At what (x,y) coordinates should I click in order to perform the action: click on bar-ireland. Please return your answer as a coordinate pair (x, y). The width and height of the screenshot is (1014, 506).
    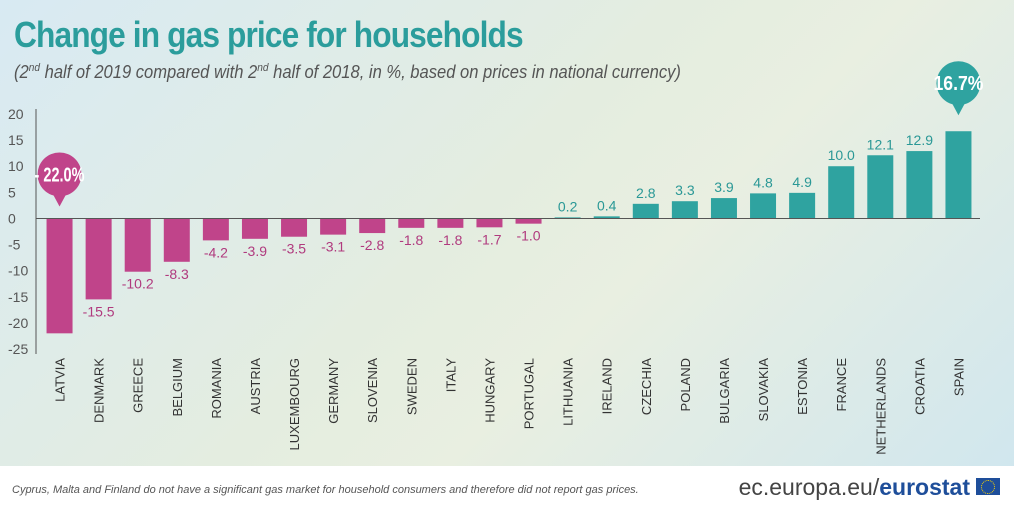
    Looking at the image, I should click on (606, 217).